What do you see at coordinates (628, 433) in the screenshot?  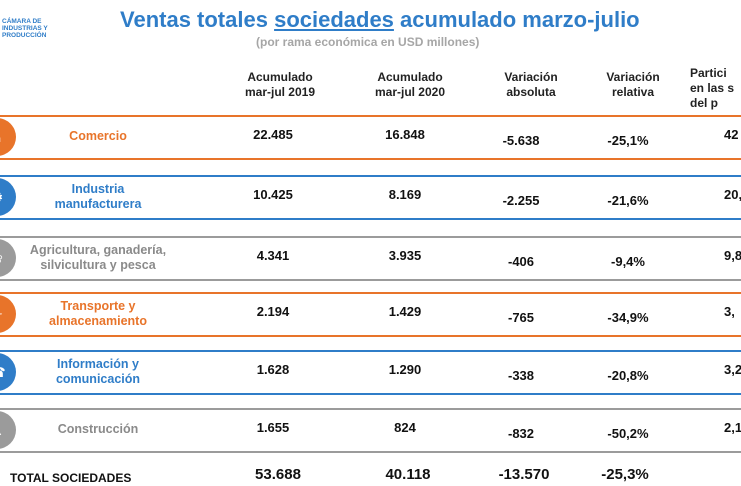 I see `variacion-relativa: -50,2%` at bounding box center [628, 433].